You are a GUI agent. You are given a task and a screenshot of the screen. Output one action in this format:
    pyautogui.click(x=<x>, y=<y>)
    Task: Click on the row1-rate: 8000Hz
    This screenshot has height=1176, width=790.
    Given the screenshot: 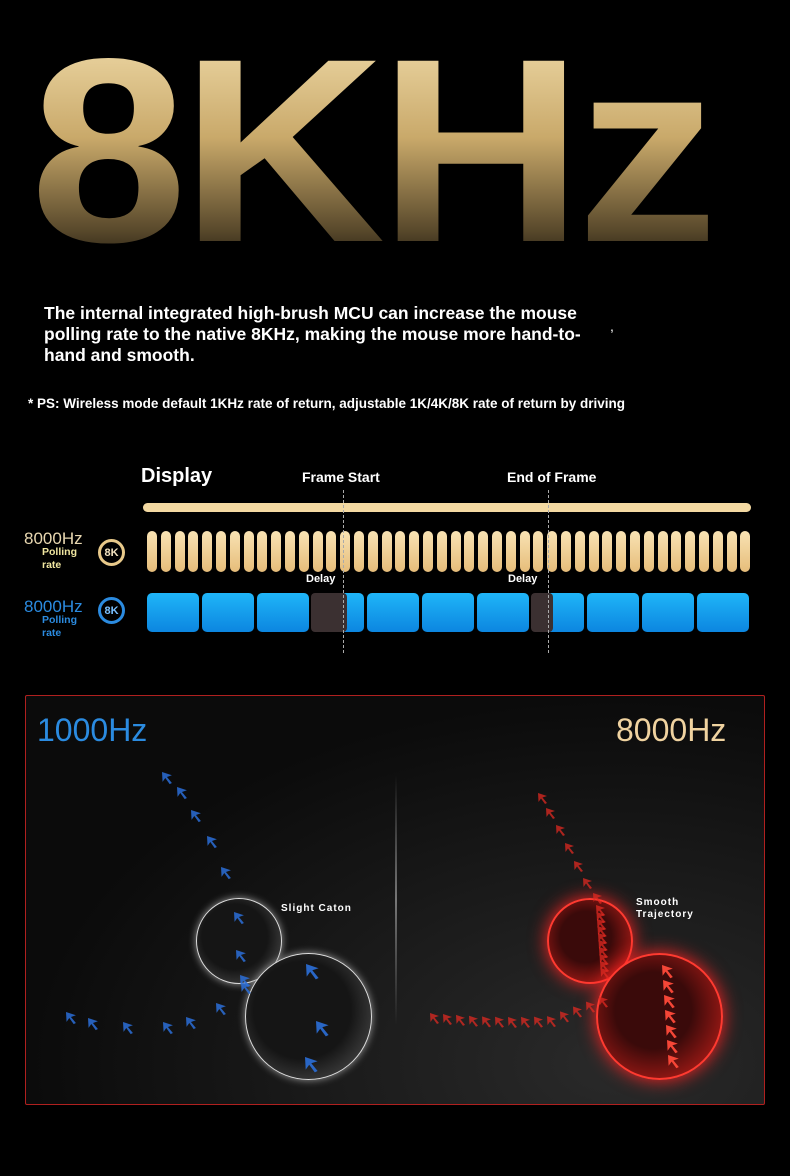 What is the action you would take?
    pyautogui.click(x=53, y=538)
    